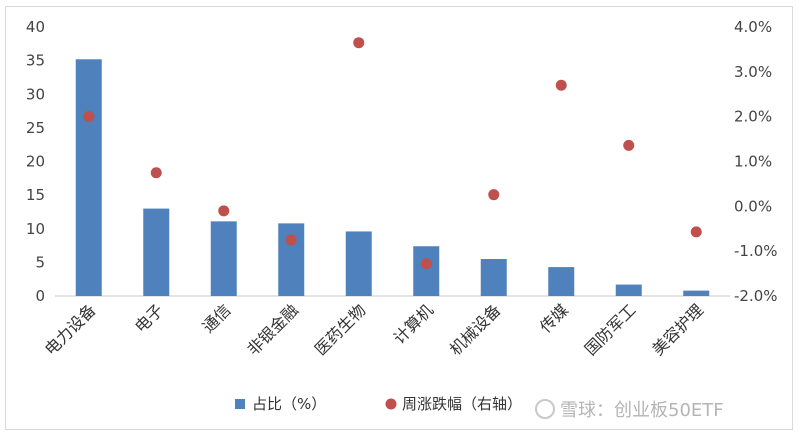 This screenshot has width=800, height=436. I want to click on legend-bar-swatch, so click(240, 404).